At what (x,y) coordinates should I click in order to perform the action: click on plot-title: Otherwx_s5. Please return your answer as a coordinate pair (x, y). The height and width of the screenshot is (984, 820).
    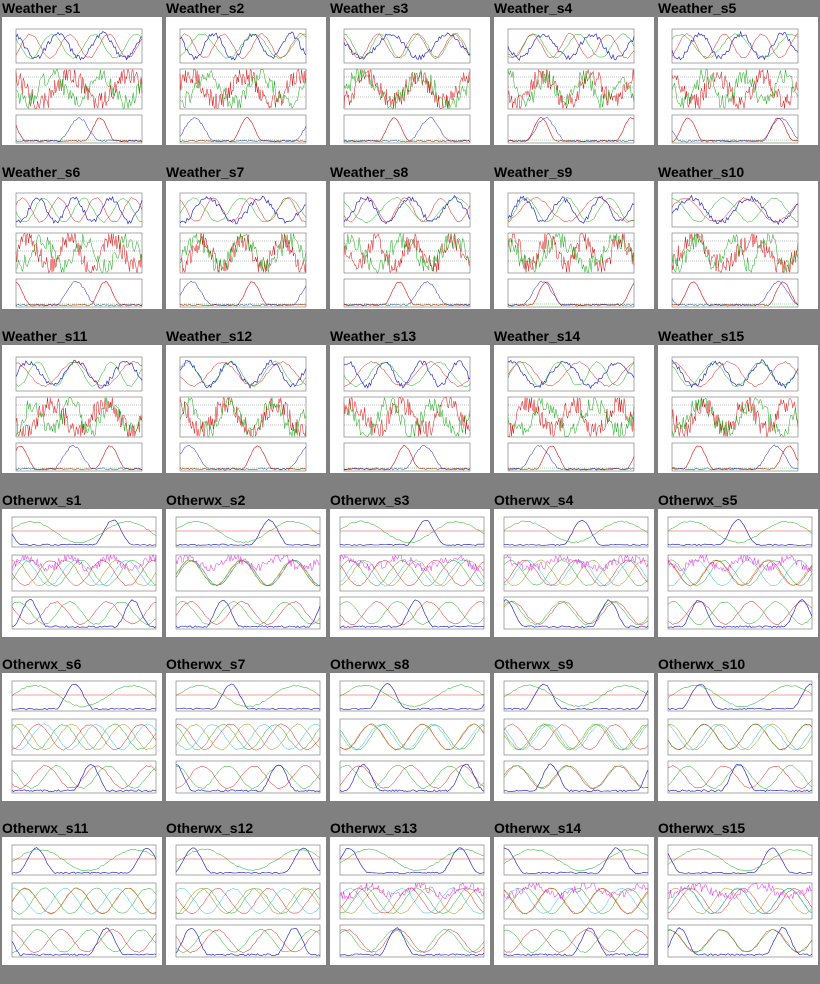
    Looking at the image, I should click on (698, 500).